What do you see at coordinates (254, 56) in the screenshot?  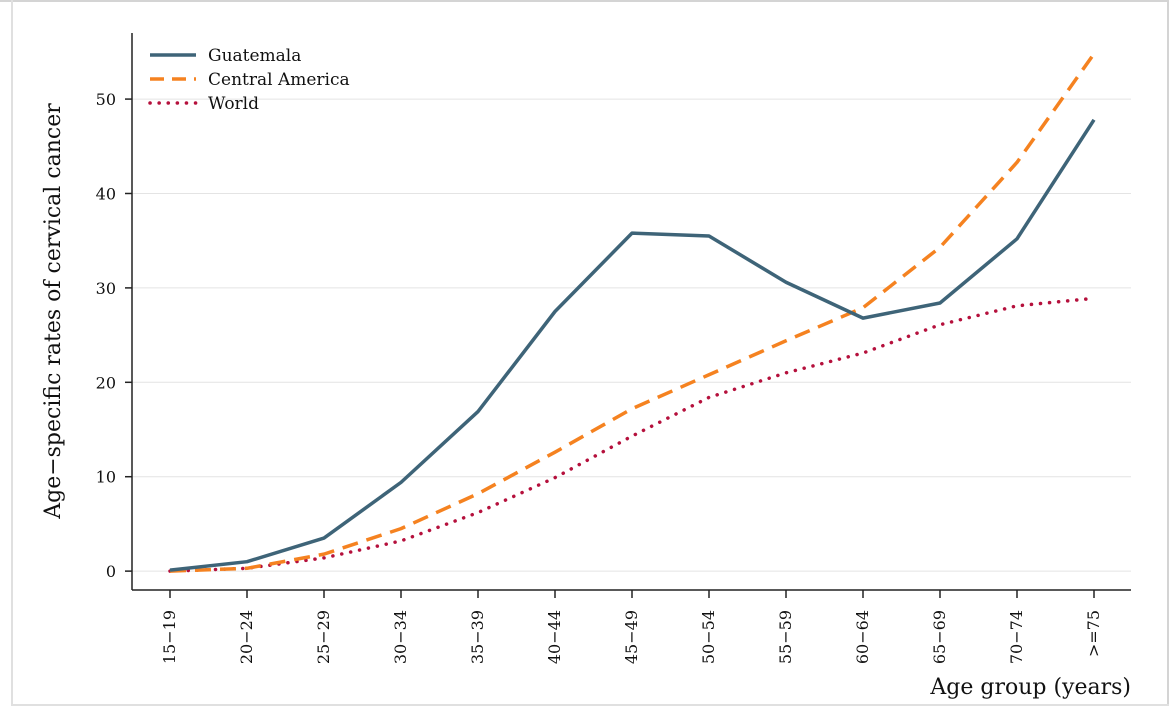 I see `legend-label: Guatemala` at bounding box center [254, 56].